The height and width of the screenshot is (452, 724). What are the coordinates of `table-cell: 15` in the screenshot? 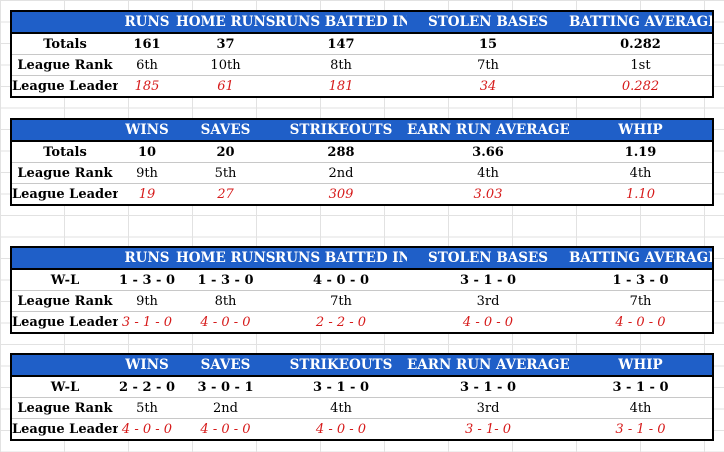 It's located at (488, 43).